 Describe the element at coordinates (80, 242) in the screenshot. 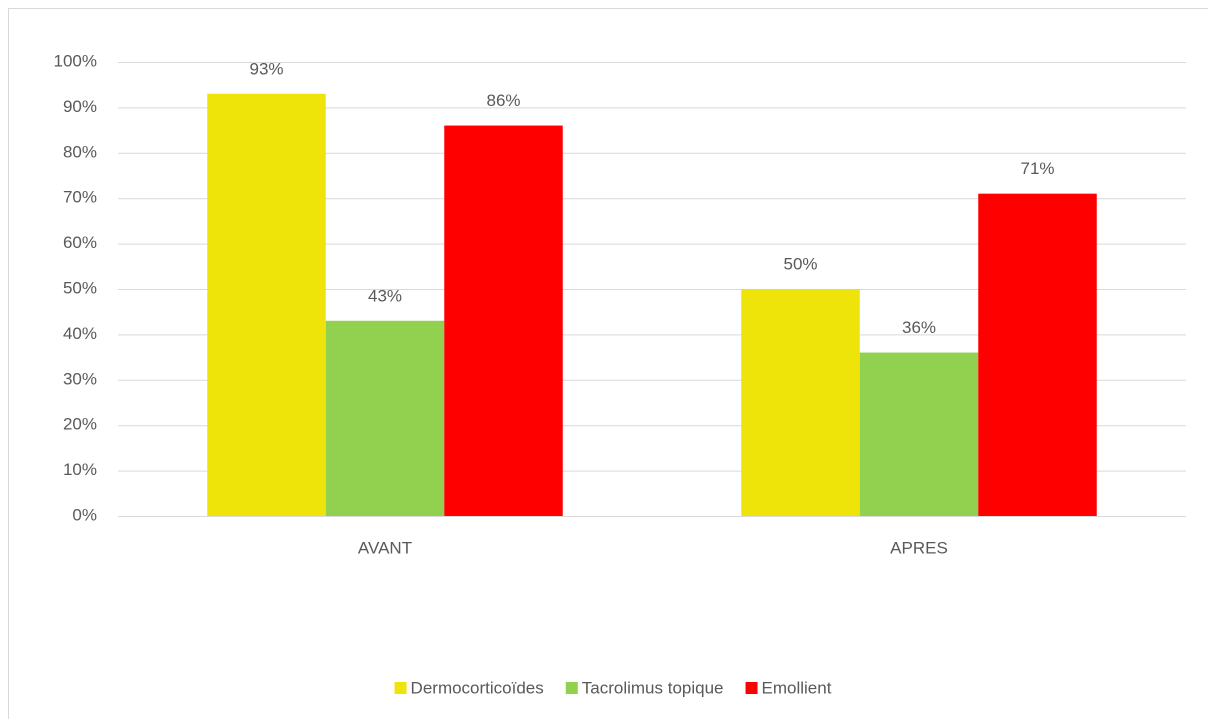

I see `y-tick-label: 60%` at that location.